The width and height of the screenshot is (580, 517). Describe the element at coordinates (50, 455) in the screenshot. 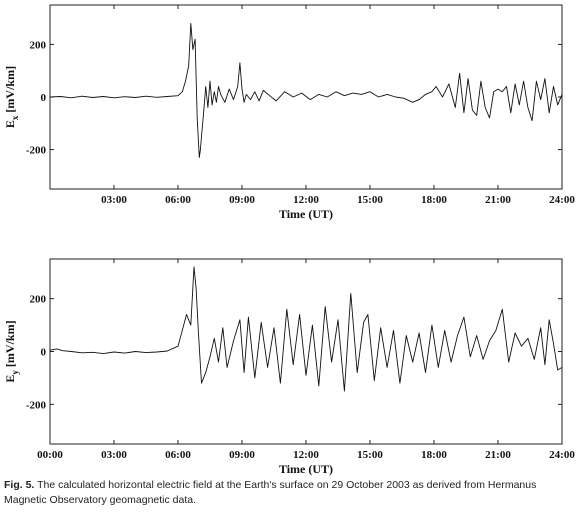

I see `x-tick-label: 00:00` at that location.